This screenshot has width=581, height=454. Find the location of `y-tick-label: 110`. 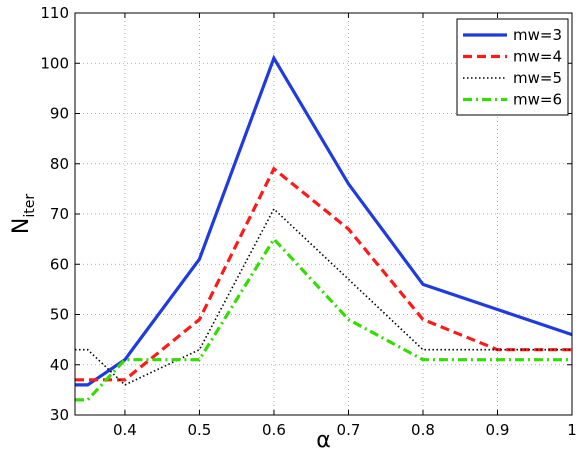

y-tick-label: 110 is located at coordinates (54, 13).